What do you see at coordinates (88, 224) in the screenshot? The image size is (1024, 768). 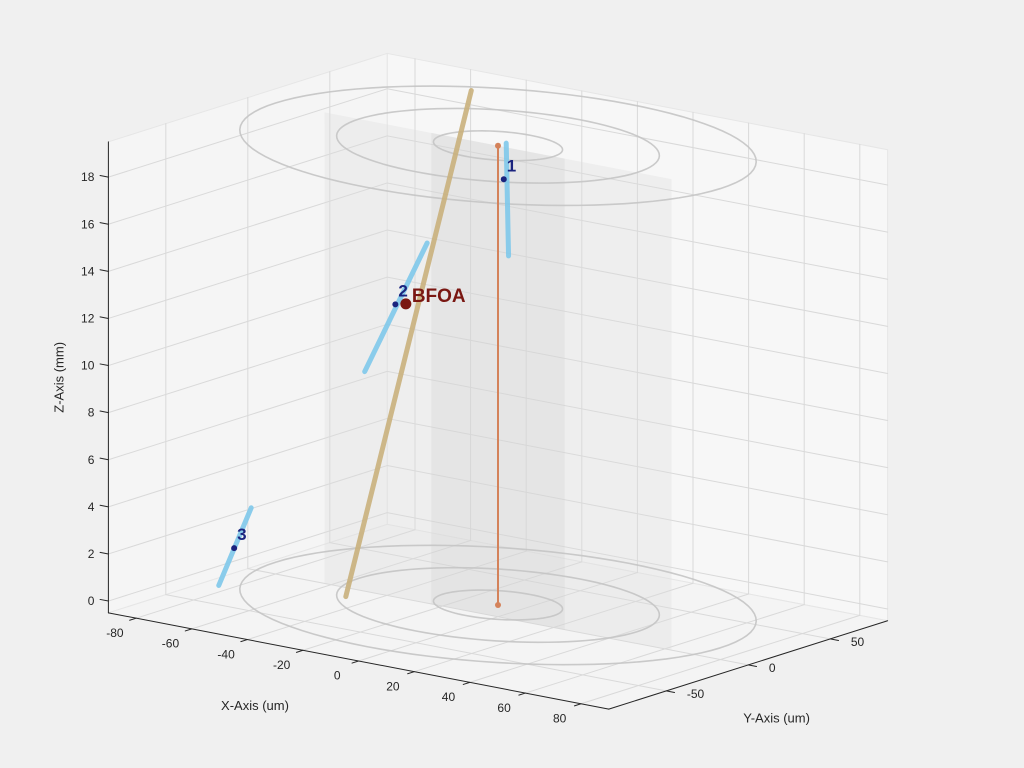 I see `z-tick-label: 16` at bounding box center [88, 224].